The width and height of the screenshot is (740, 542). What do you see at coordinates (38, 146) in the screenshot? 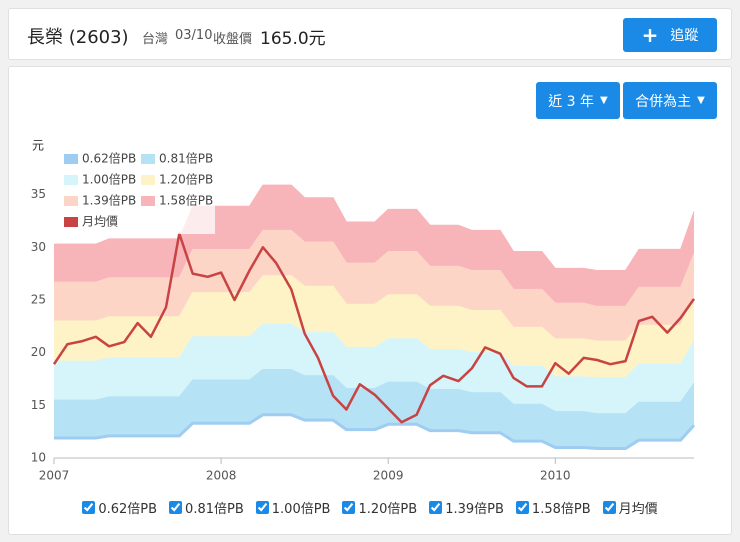
I see `y-axis-unit: 元` at bounding box center [38, 146].